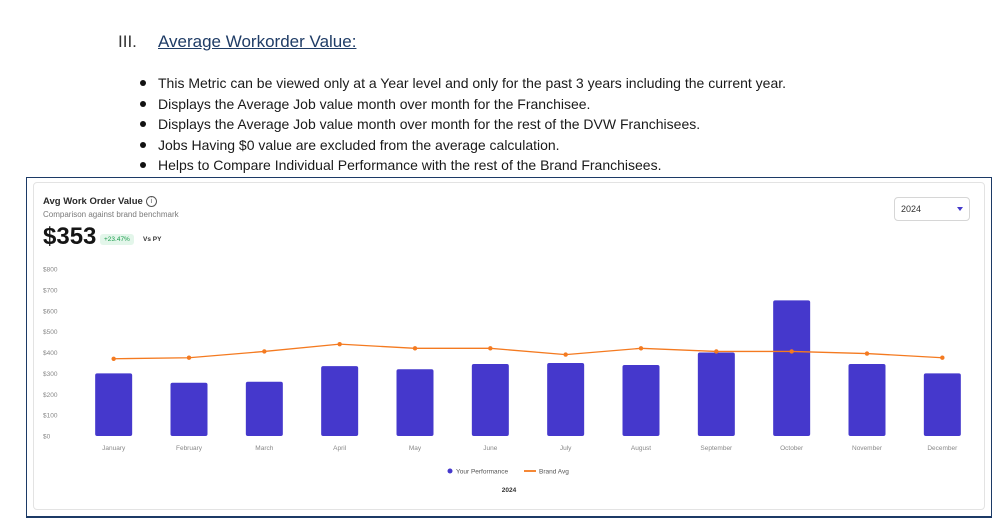 Image resolution: width=999 pixels, height=524 pixels. I want to click on x-tick-label: February, so click(189, 448).